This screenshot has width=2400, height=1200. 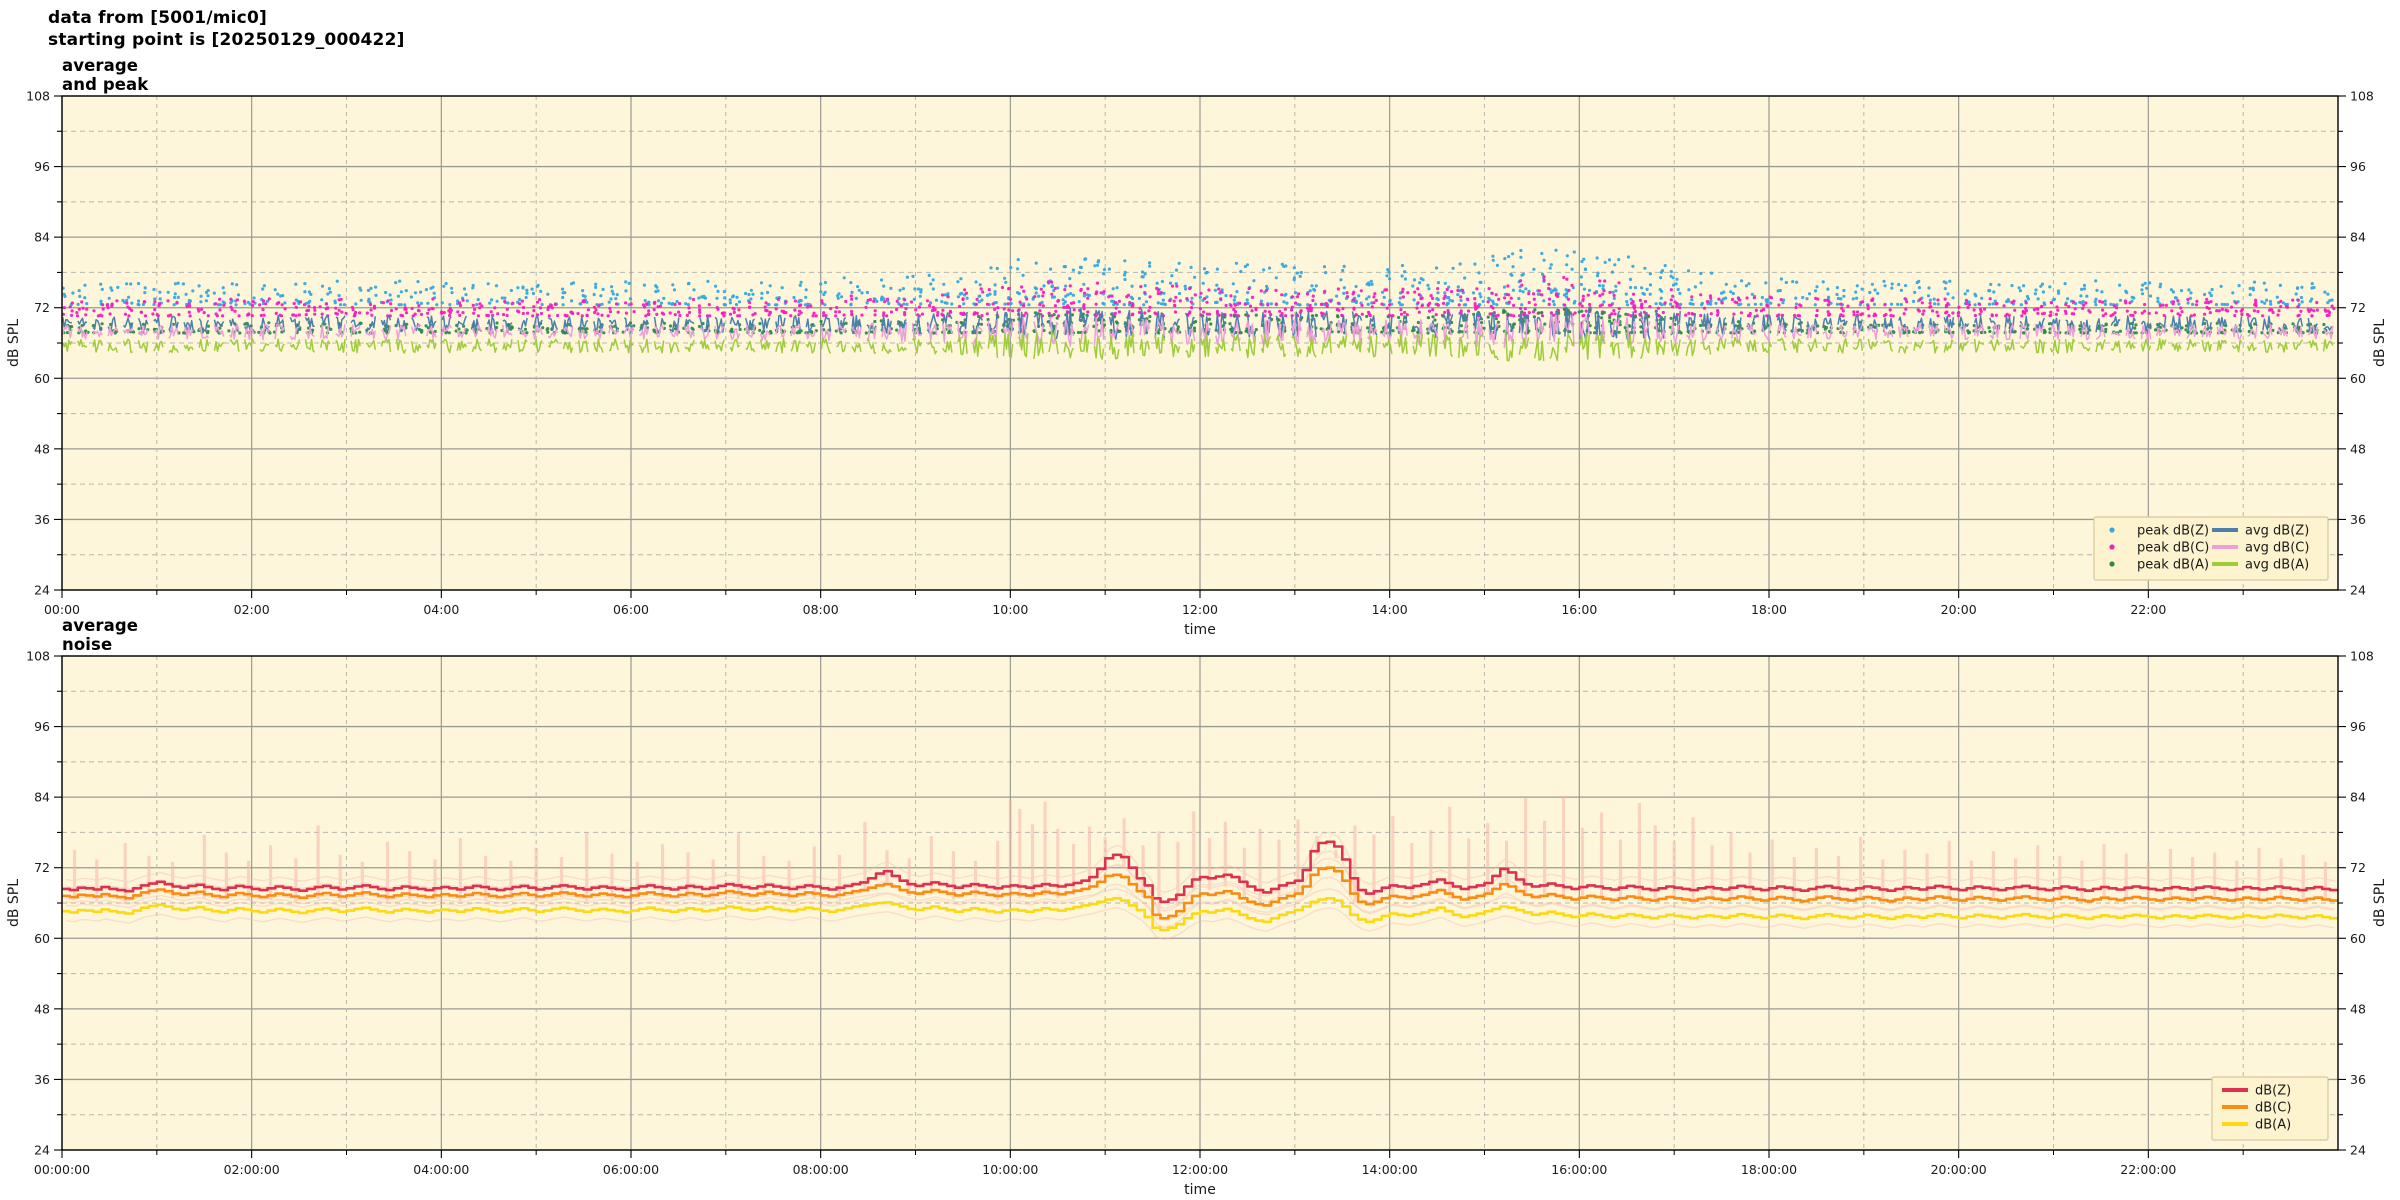 I want to click on y-tick-label: 108, so click(x=2362, y=656).